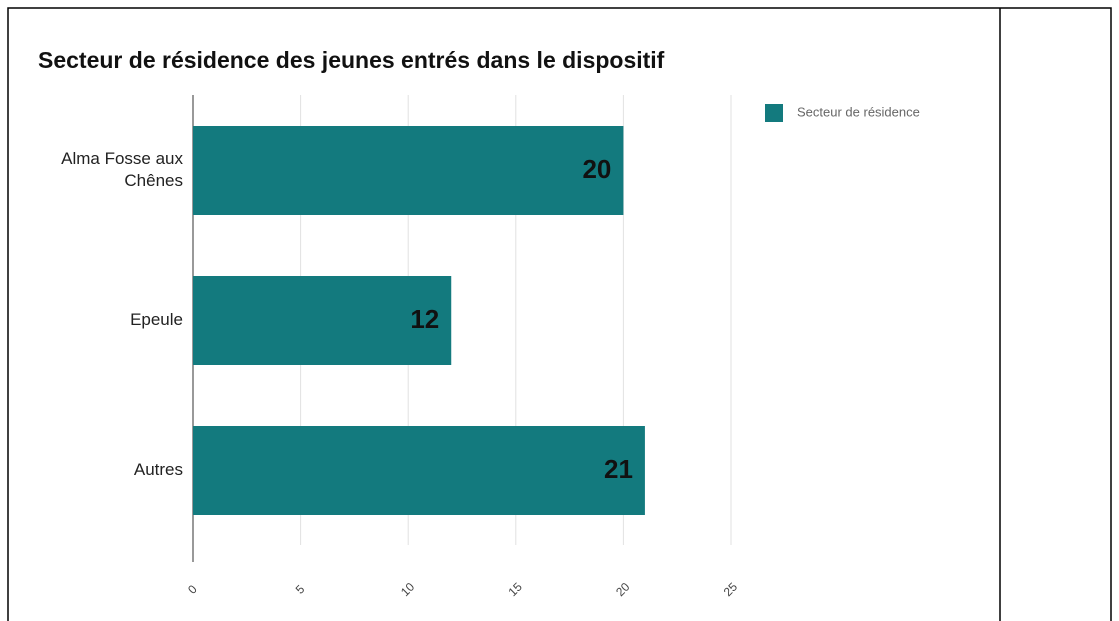 The width and height of the screenshot is (1119, 621). I want to click on x-tick-label: 15, so click(516, 590).